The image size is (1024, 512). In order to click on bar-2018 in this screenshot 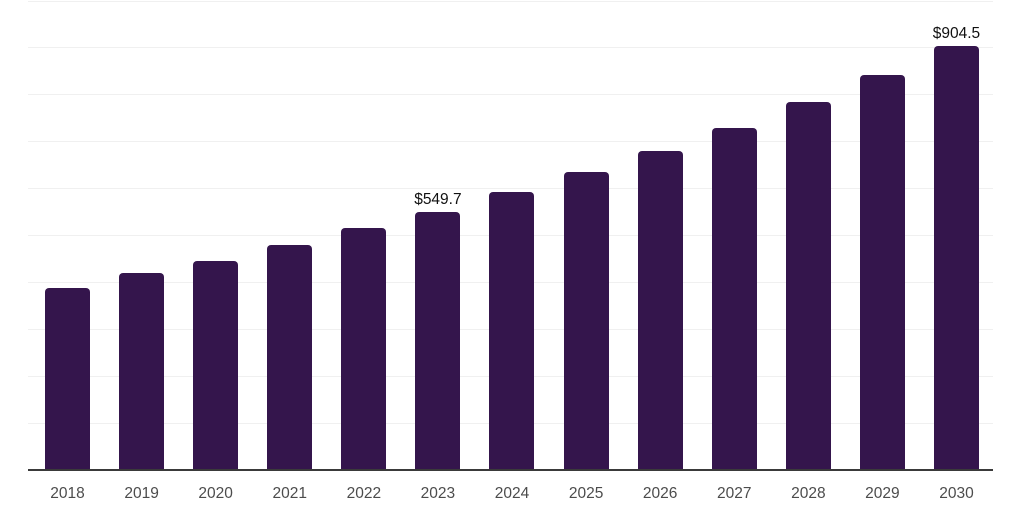, I will do `click(67, 379)`.